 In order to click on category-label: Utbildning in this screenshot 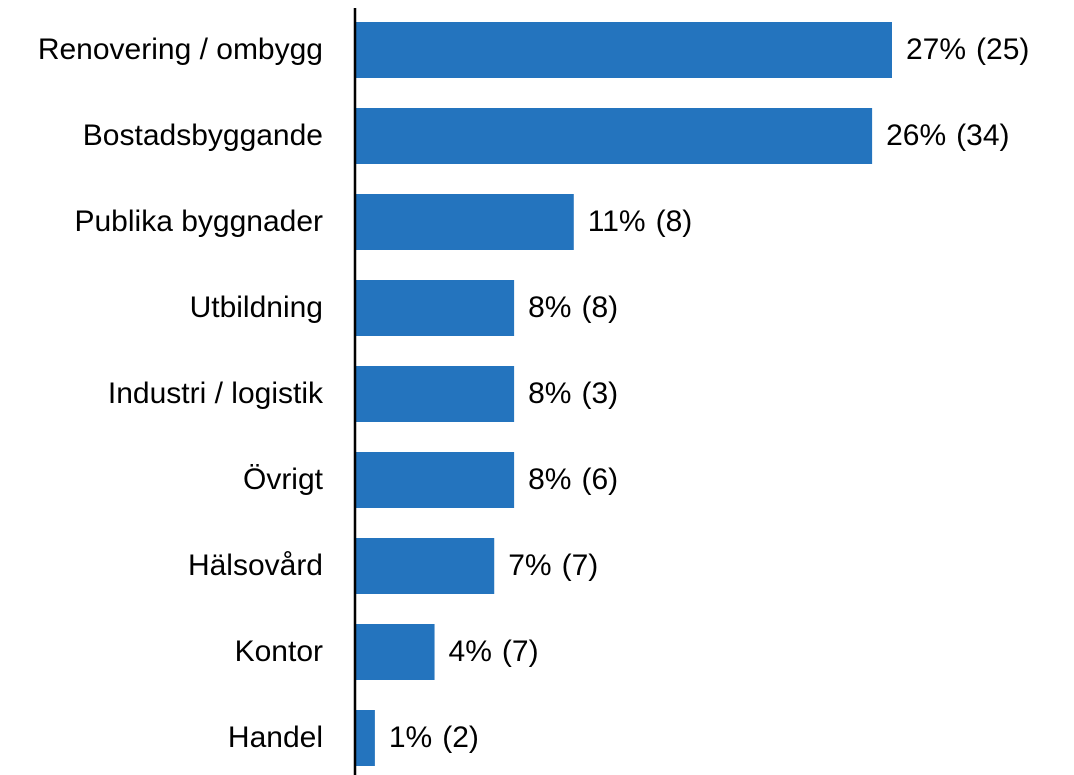, I will do `click(256, 307)`.